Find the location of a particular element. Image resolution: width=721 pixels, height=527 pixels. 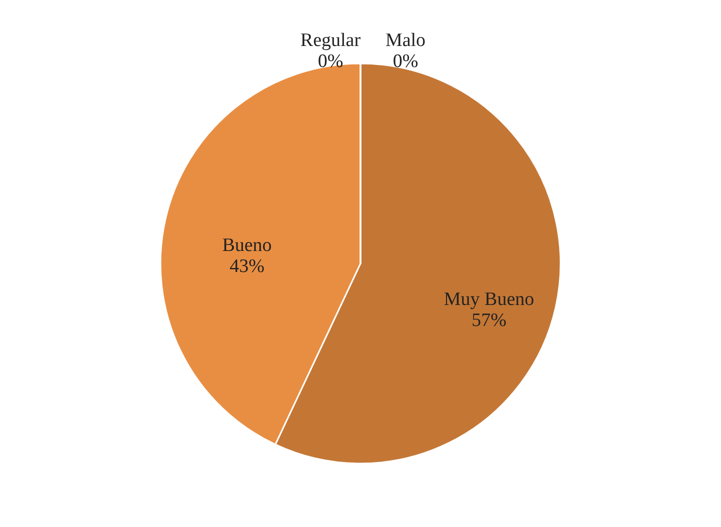

category-label: Malo is located at coordinates (405, 40).